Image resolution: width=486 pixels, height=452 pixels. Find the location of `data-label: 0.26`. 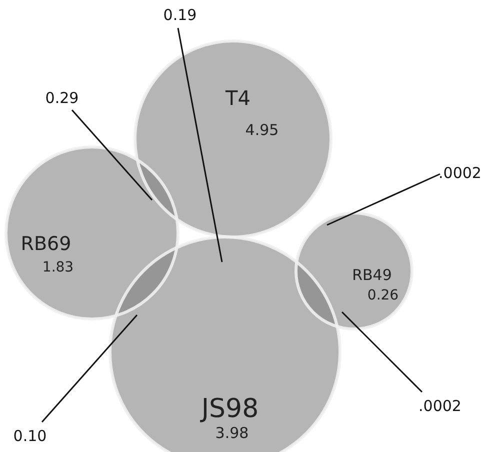

data-label: 0.26 is located at coordinates (383, 296).